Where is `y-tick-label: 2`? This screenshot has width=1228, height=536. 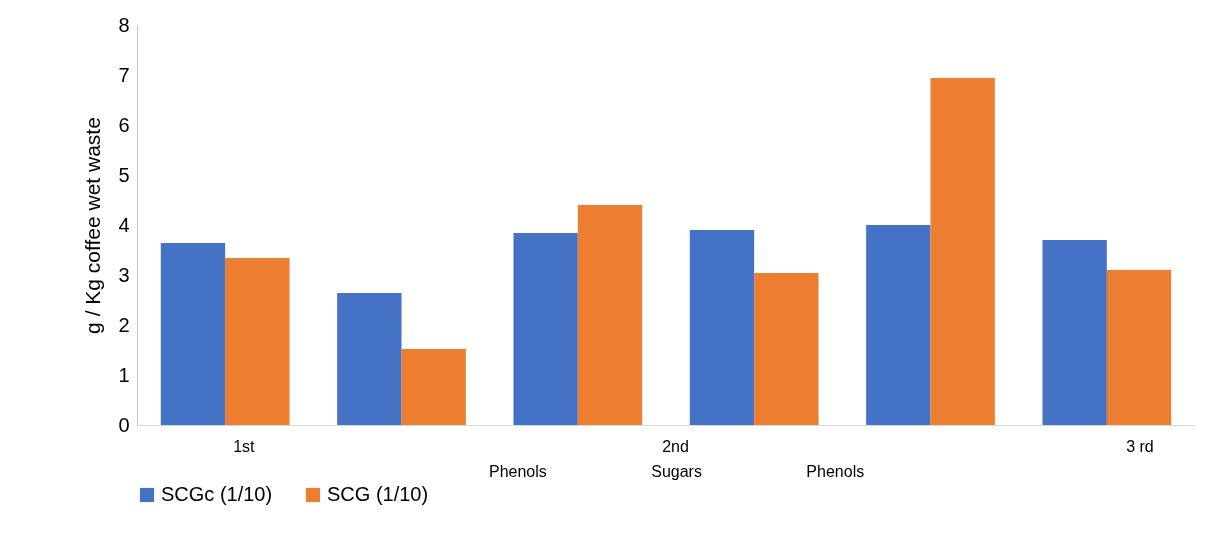 y-tick-label: 2 is located at coordinates (124, 324).